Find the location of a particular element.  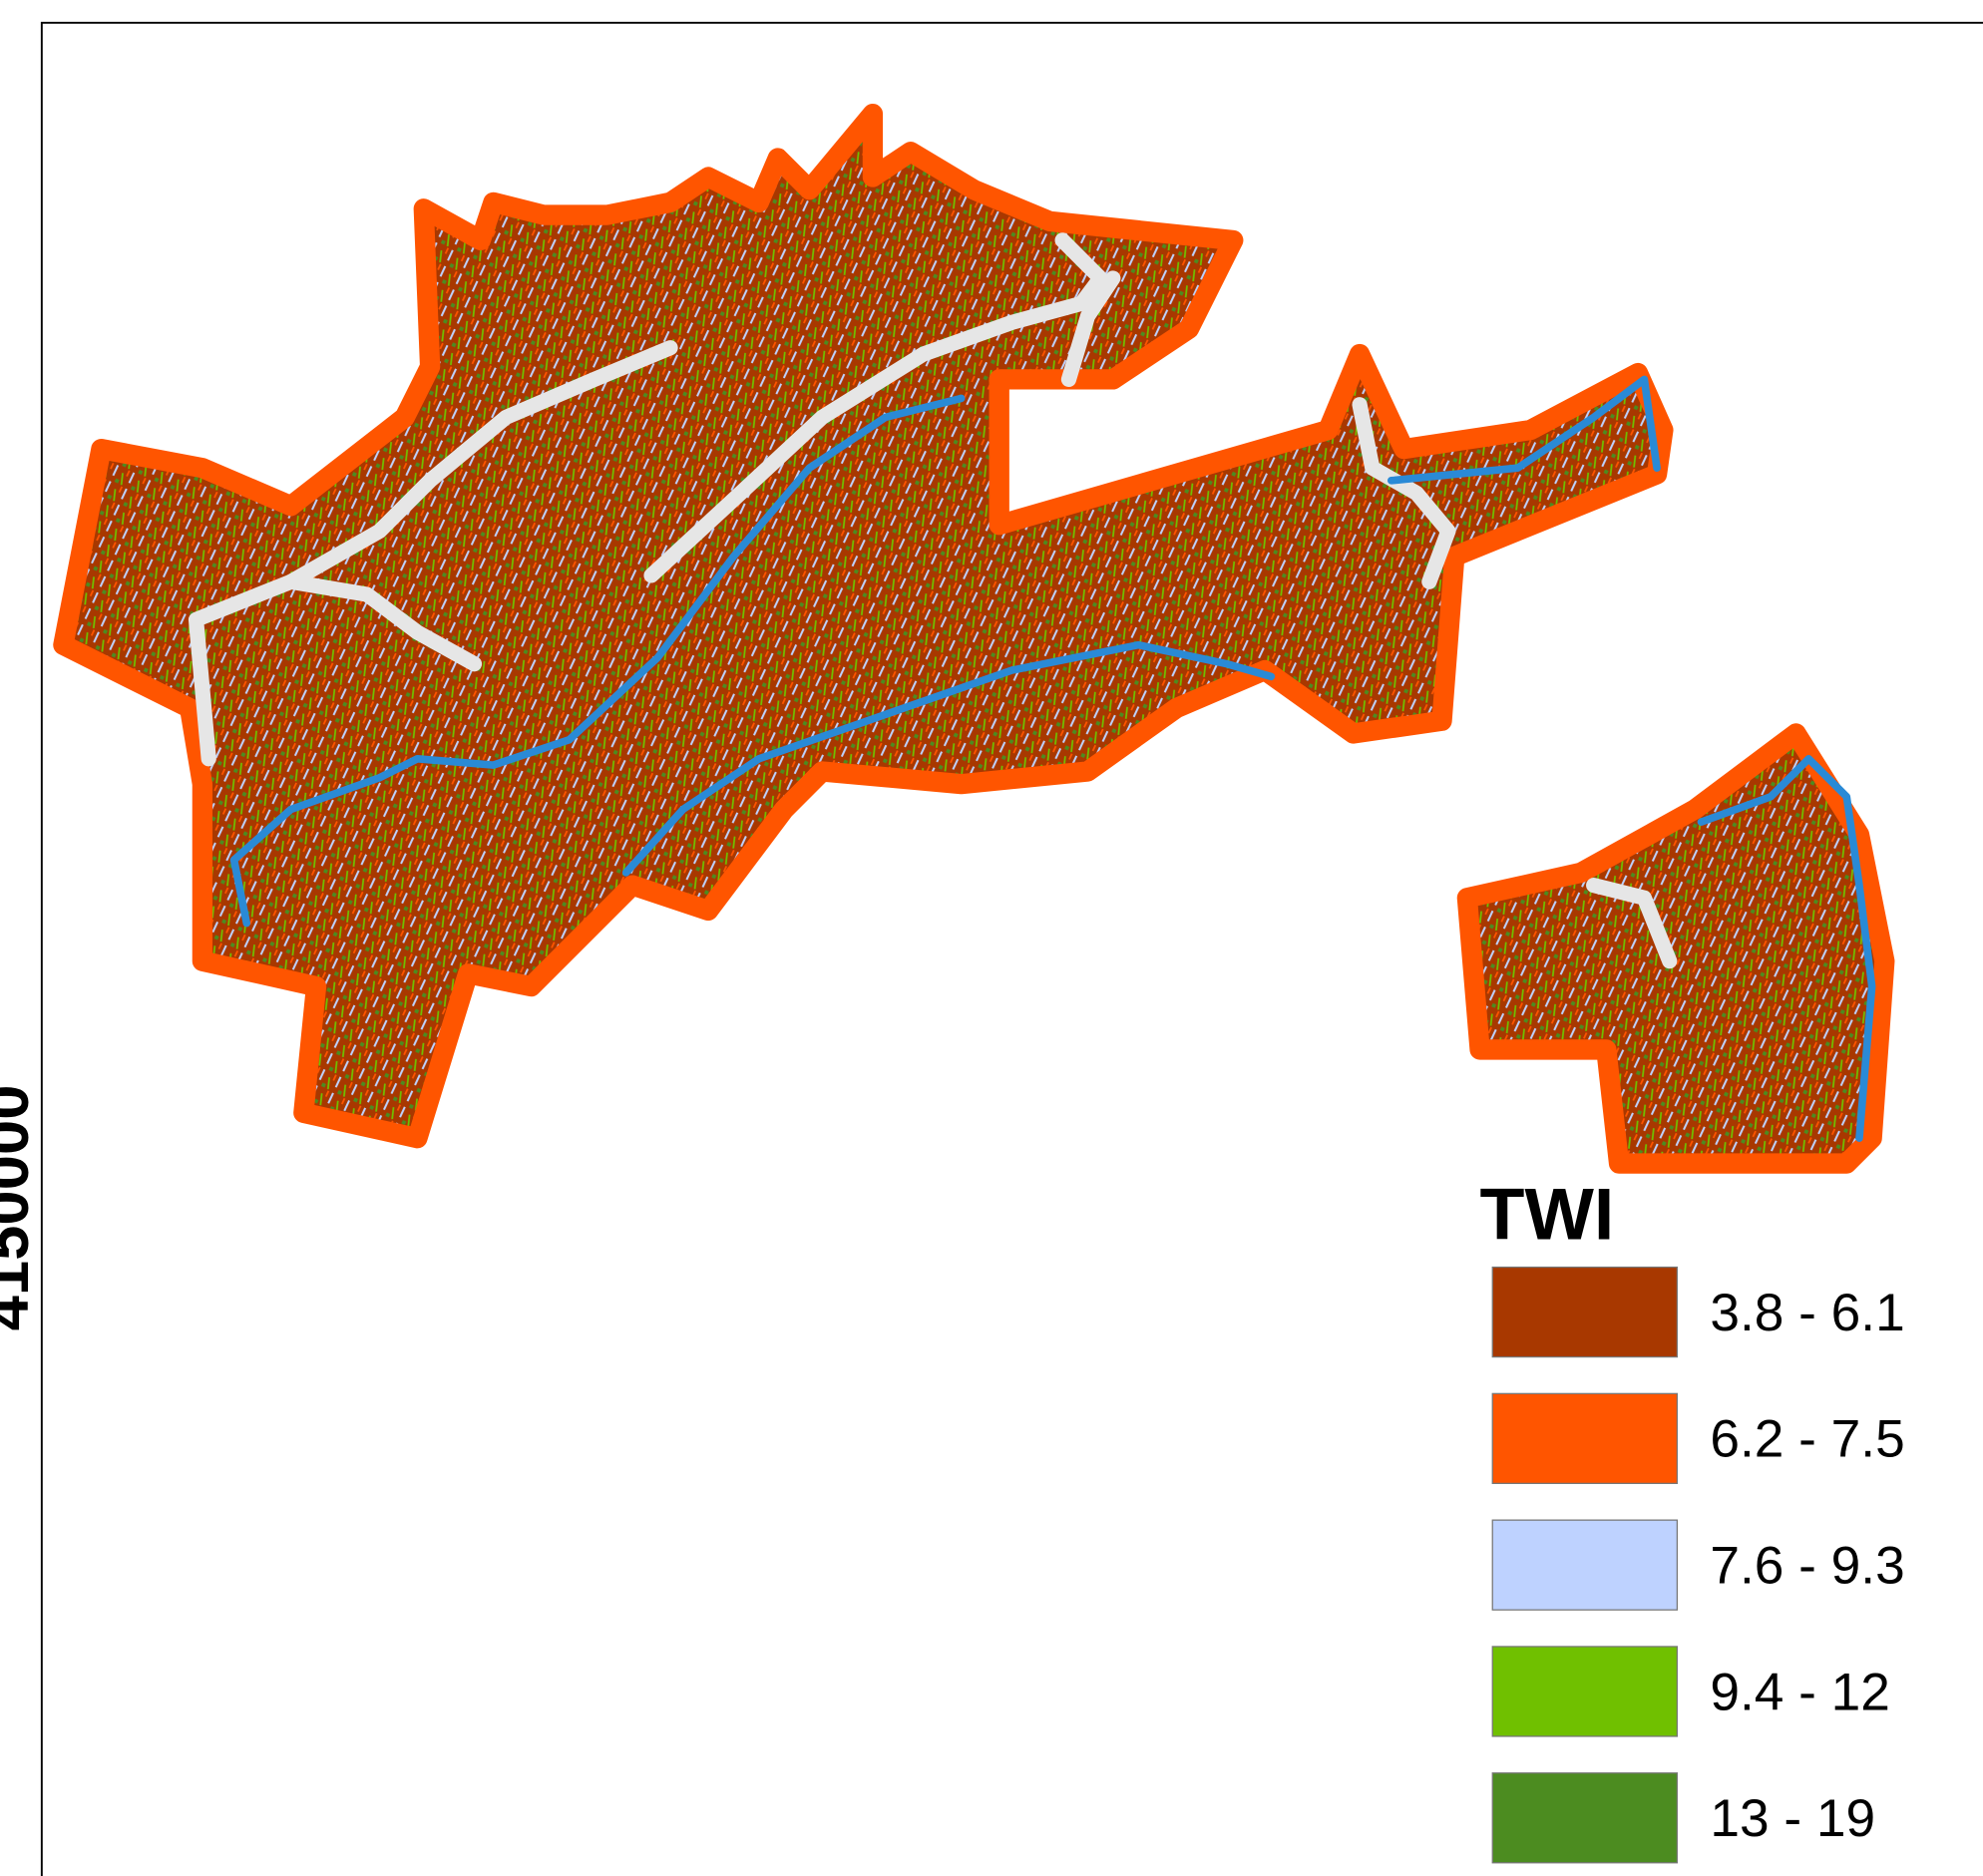

legend-label: 9.4 - 12 is located at coordinates (1800, 1692).